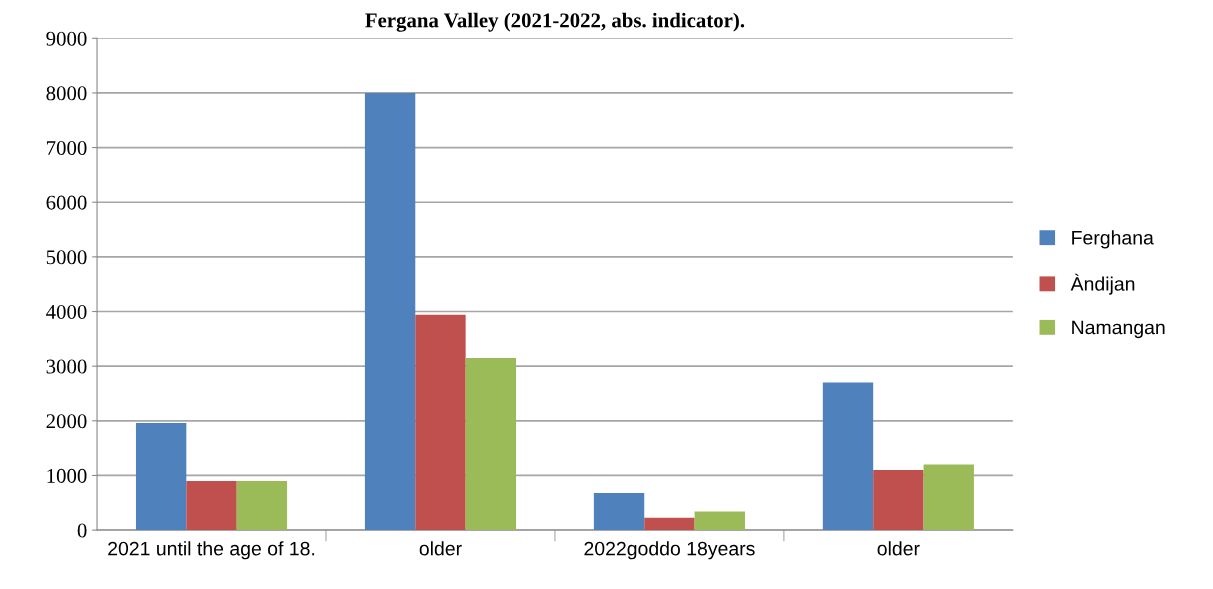 The image size is (1213, 589). What do you see at coordinates (66, 202) in the screenshot?
I see `y-tick-label: 6000` at bounding box center [66, 202].